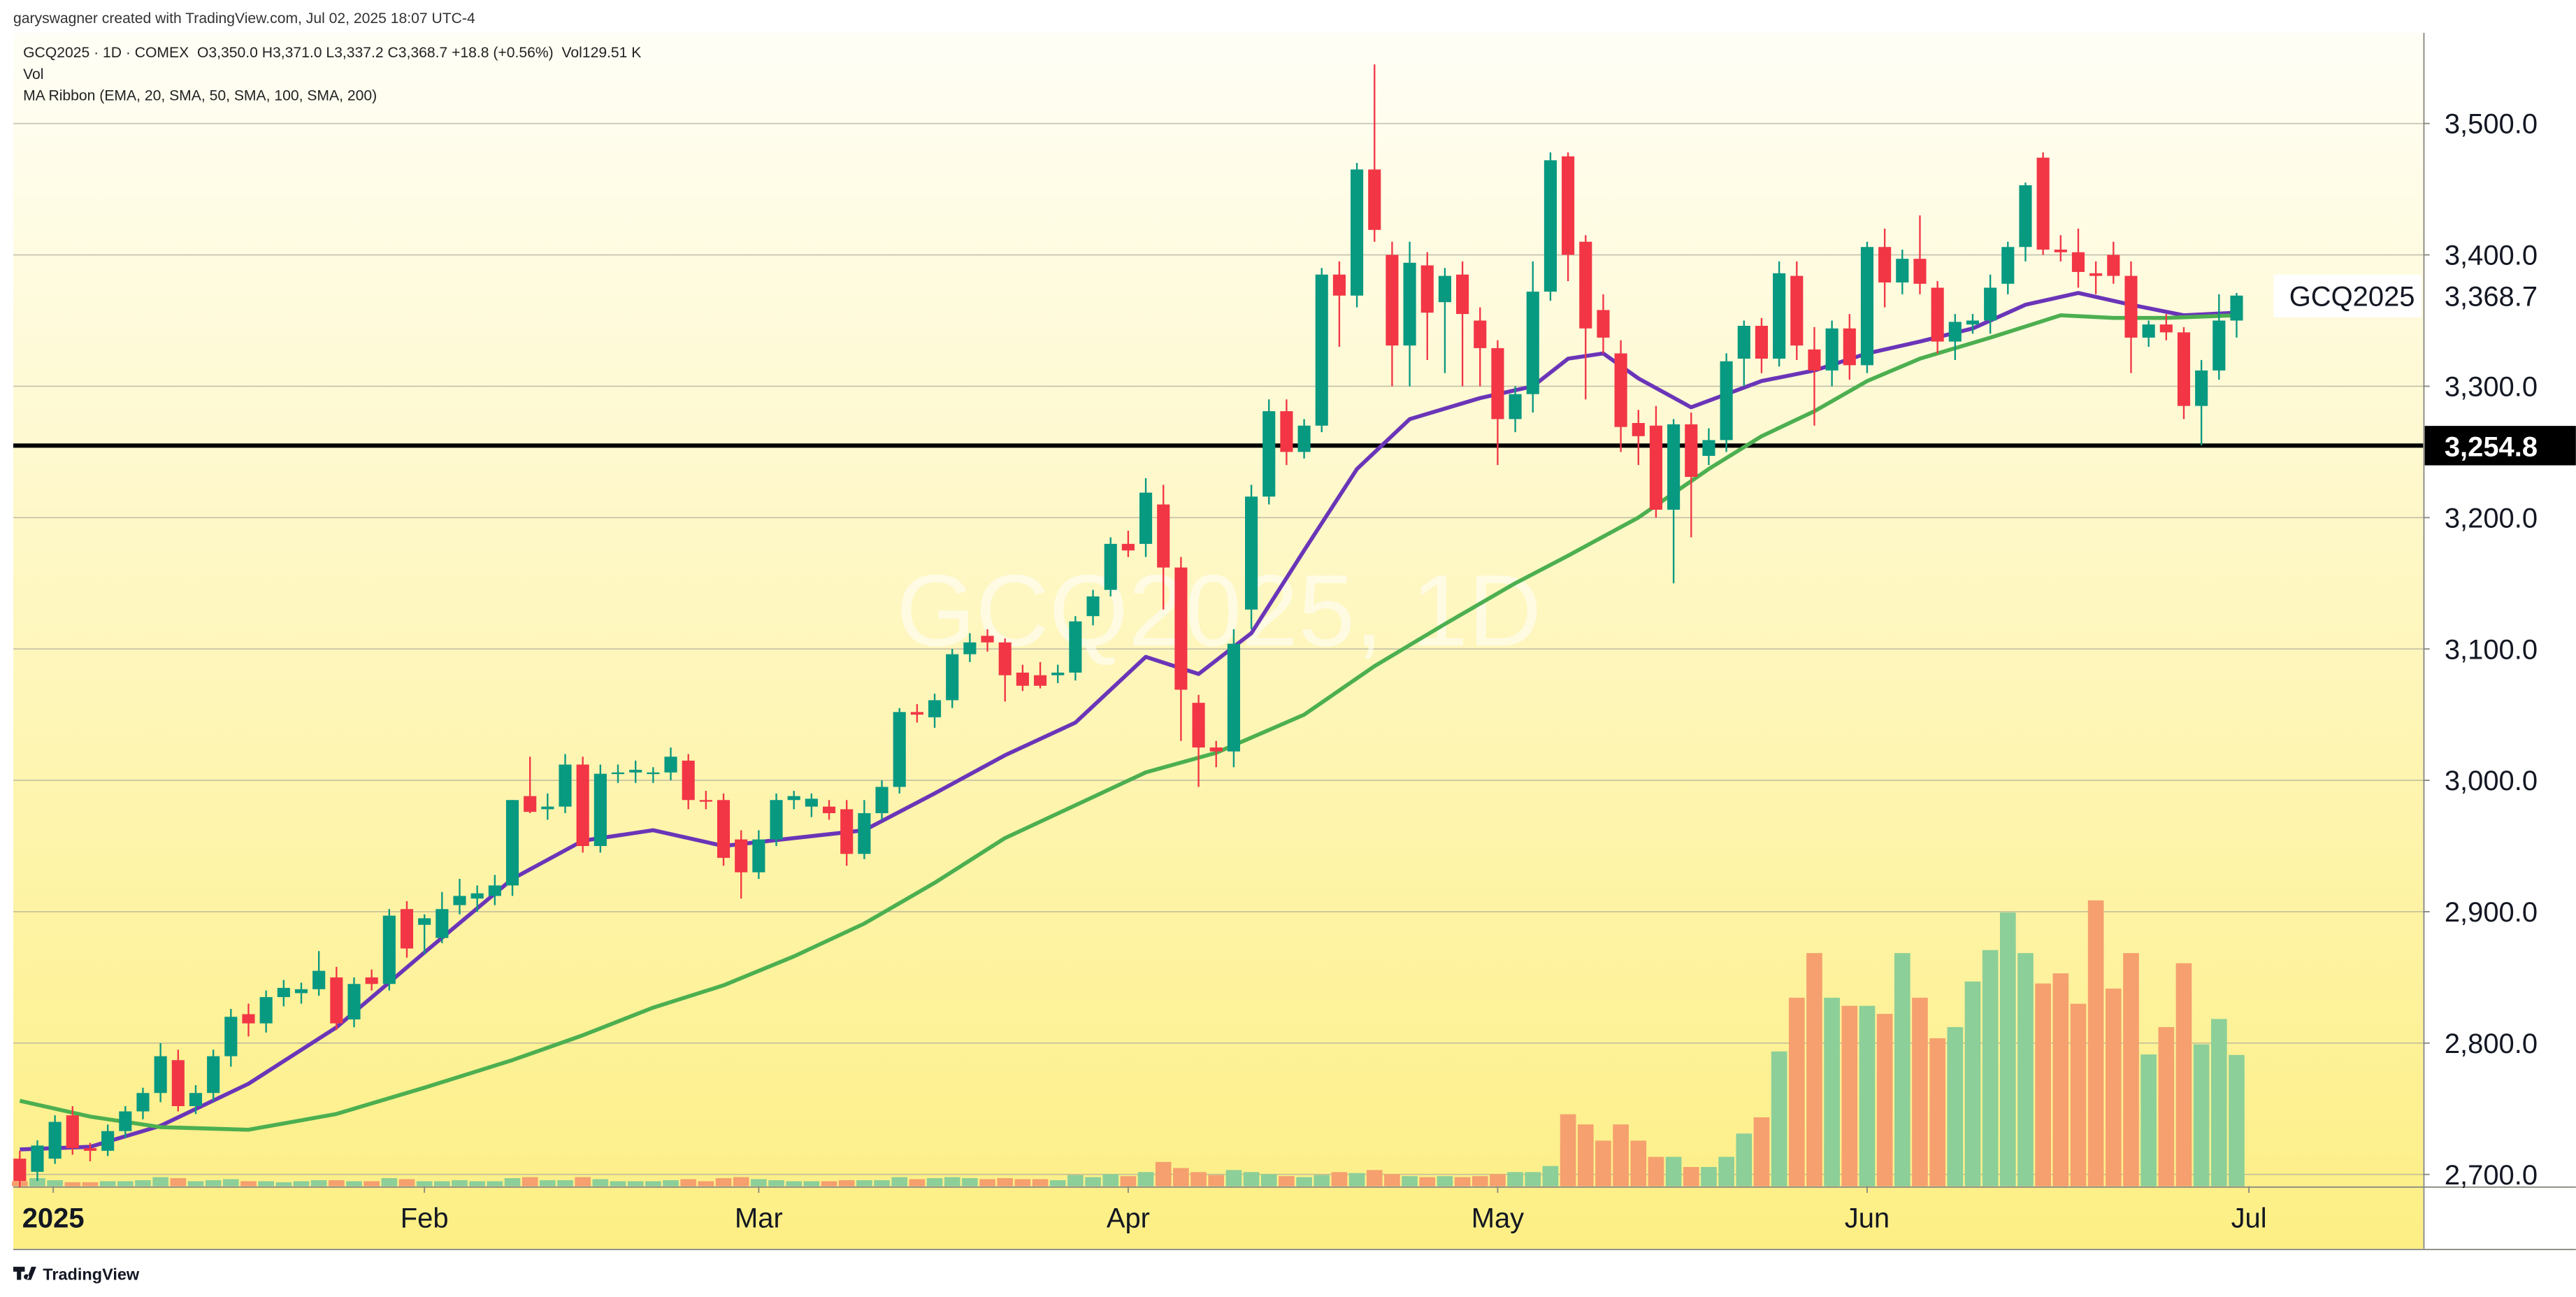  What do you see at coordinates (53, 1218) in the screenshot?
I see `x-tick-label: 2025` at bounding box center [53, 1218].